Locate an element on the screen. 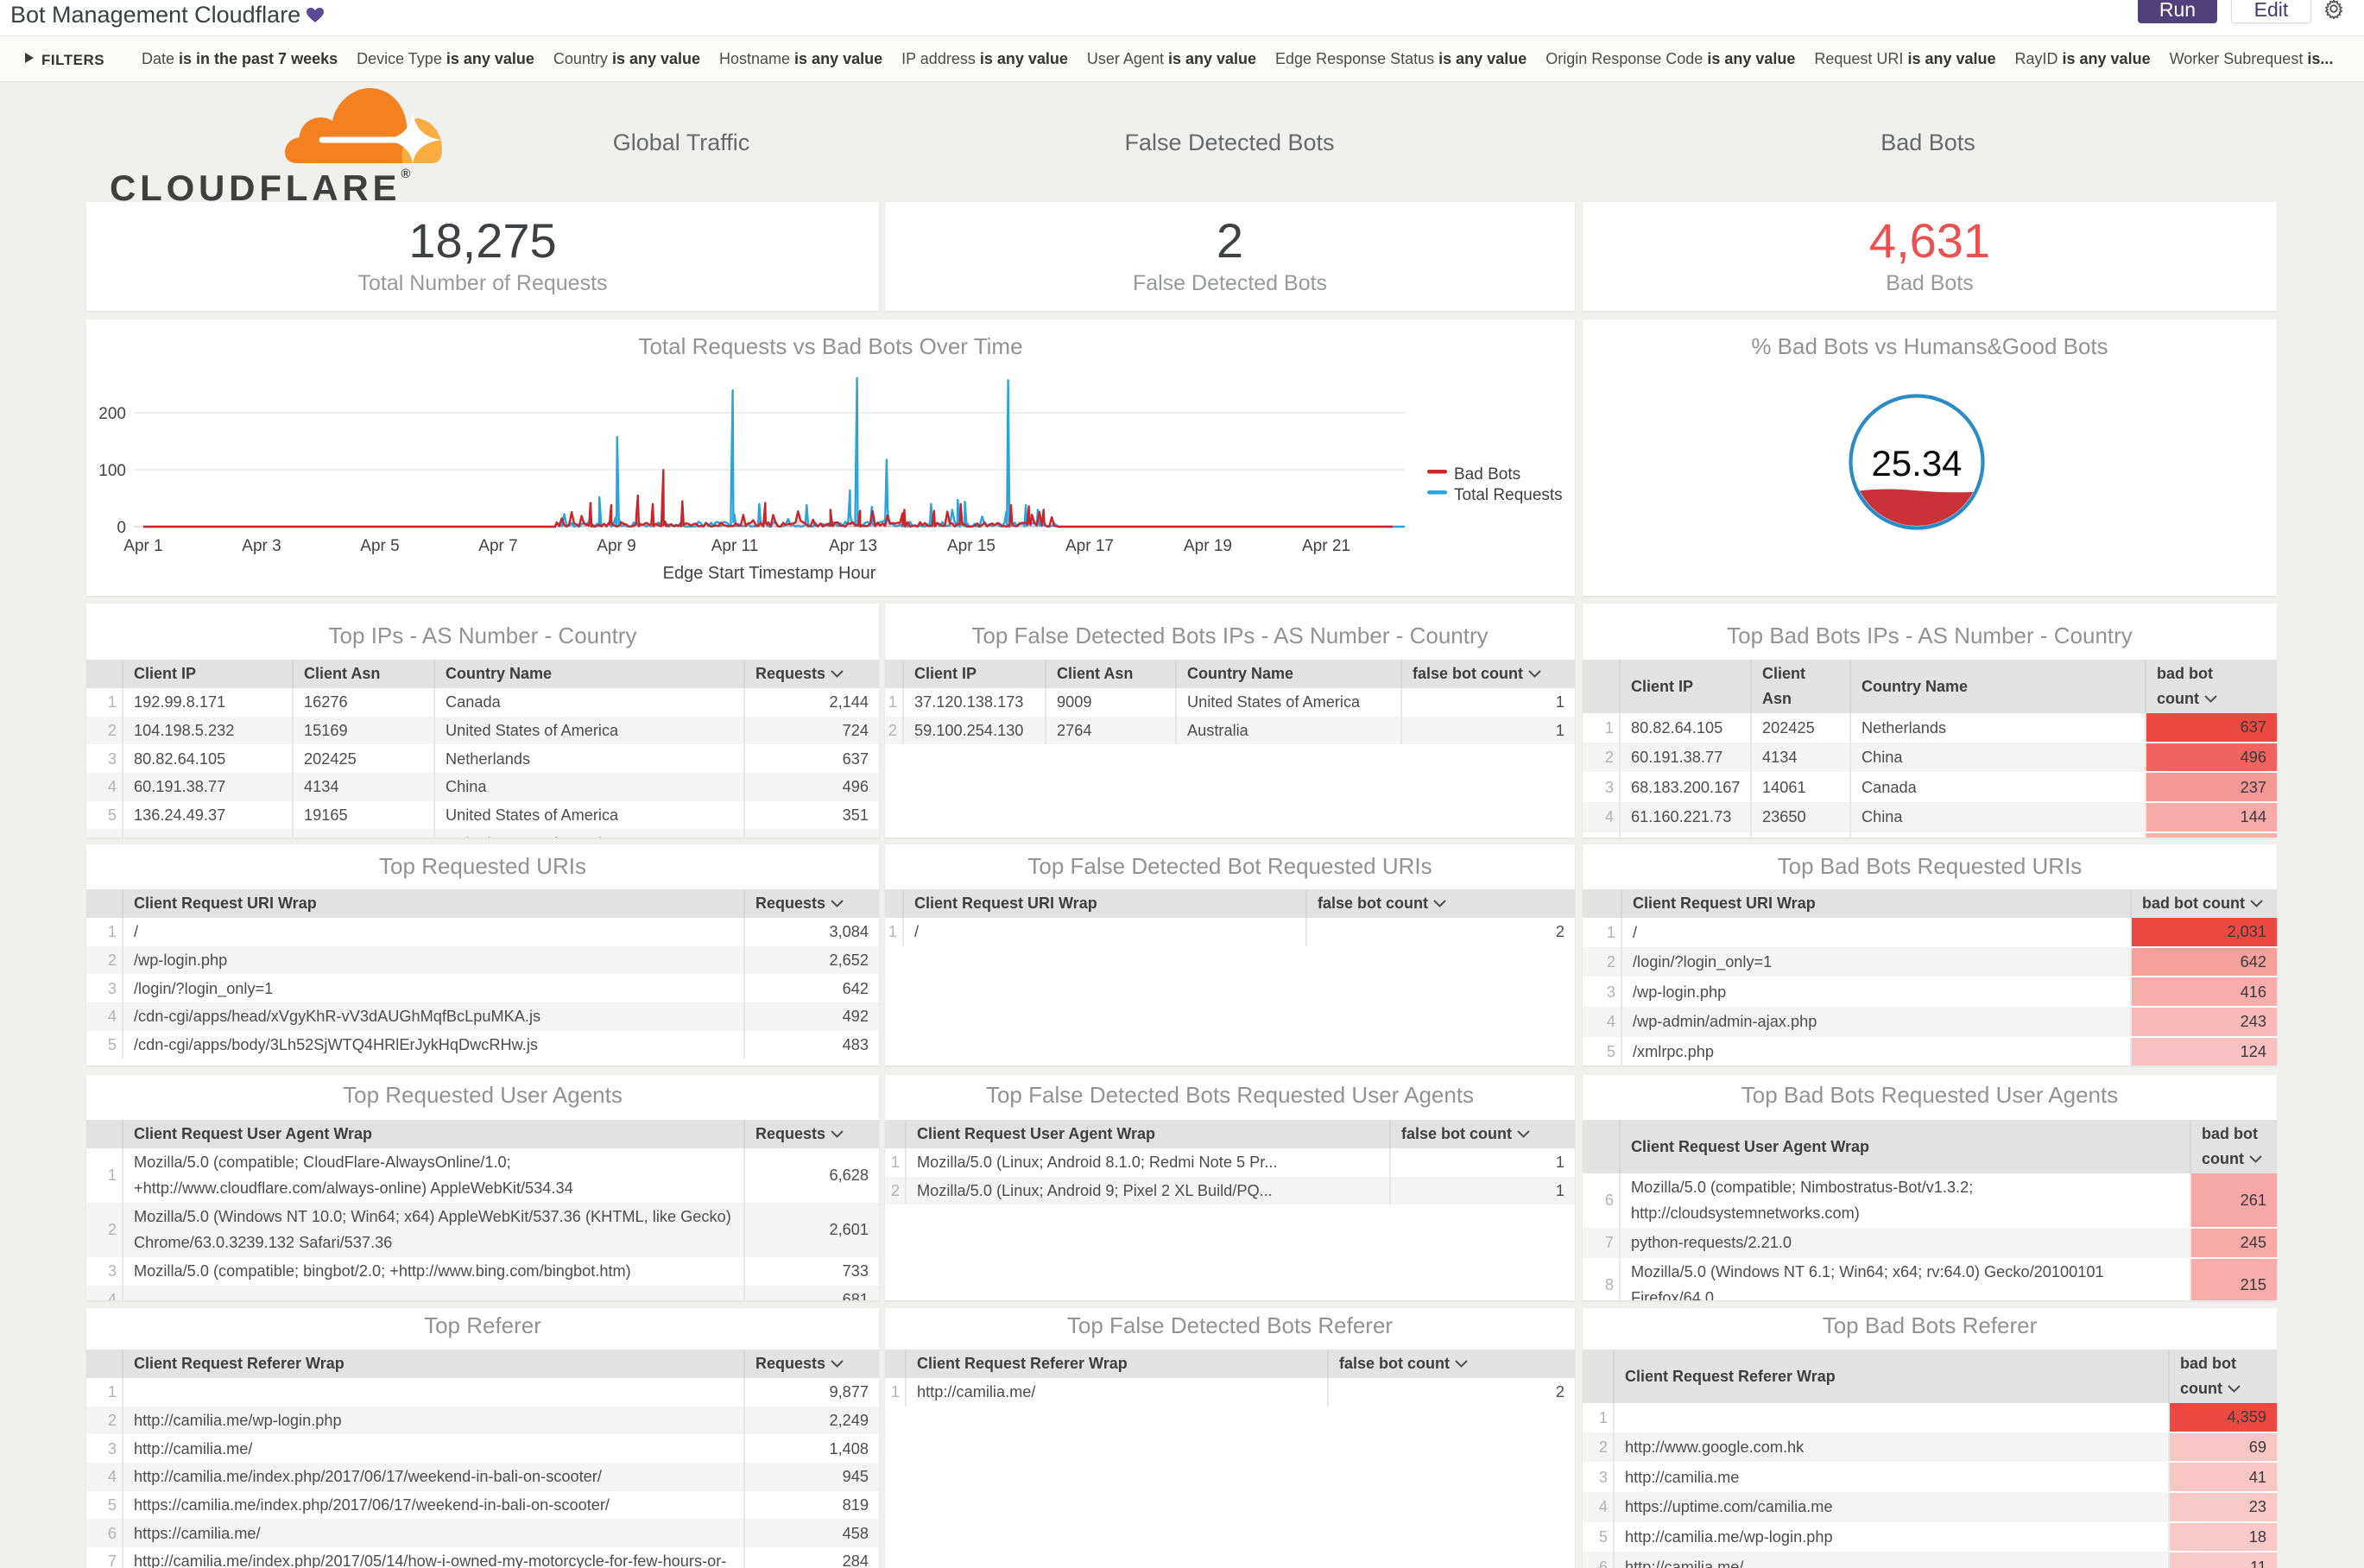 This screenshot has width=2364, height=1568. svg-text: 25.34 is located at coordinates (1916, 463).